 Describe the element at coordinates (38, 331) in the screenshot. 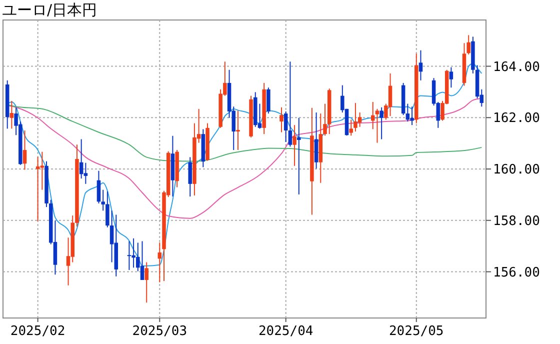

I see `x-tick-label: 2025/02` at that location.